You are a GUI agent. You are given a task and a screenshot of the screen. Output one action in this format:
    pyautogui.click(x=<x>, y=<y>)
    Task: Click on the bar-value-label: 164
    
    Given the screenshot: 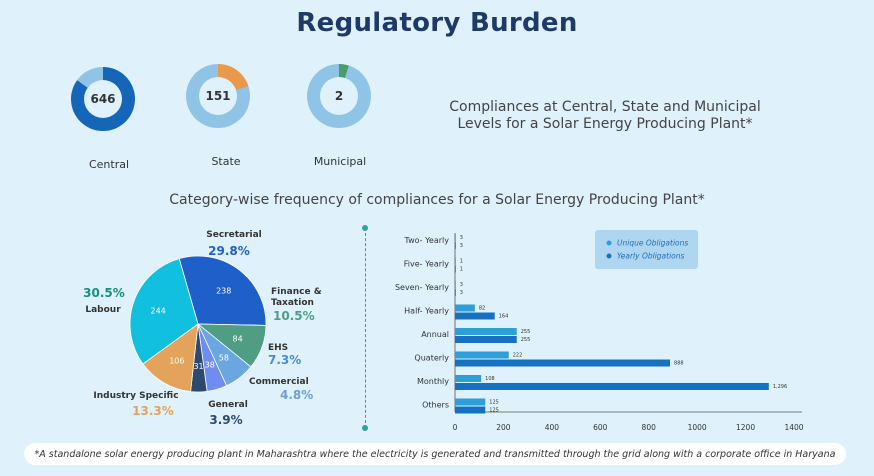 What is the action you would take?
    pyautogui.click(x=504, y=317)
    